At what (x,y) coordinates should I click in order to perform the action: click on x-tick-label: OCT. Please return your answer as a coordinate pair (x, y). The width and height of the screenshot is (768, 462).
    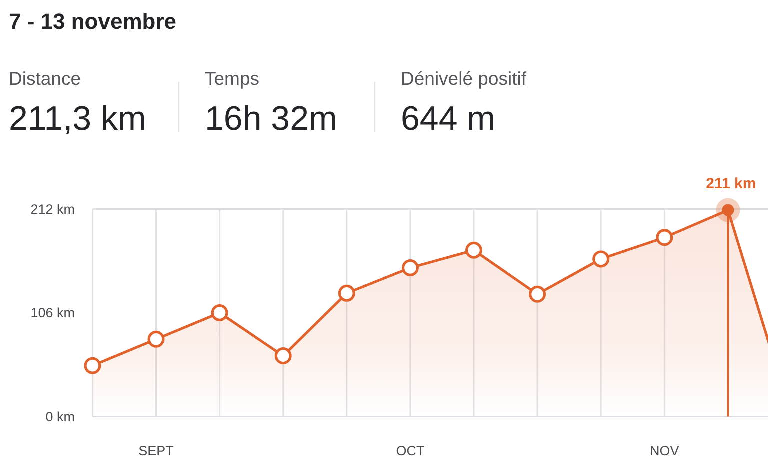
    Looking at the image, I should click on (410, 451).